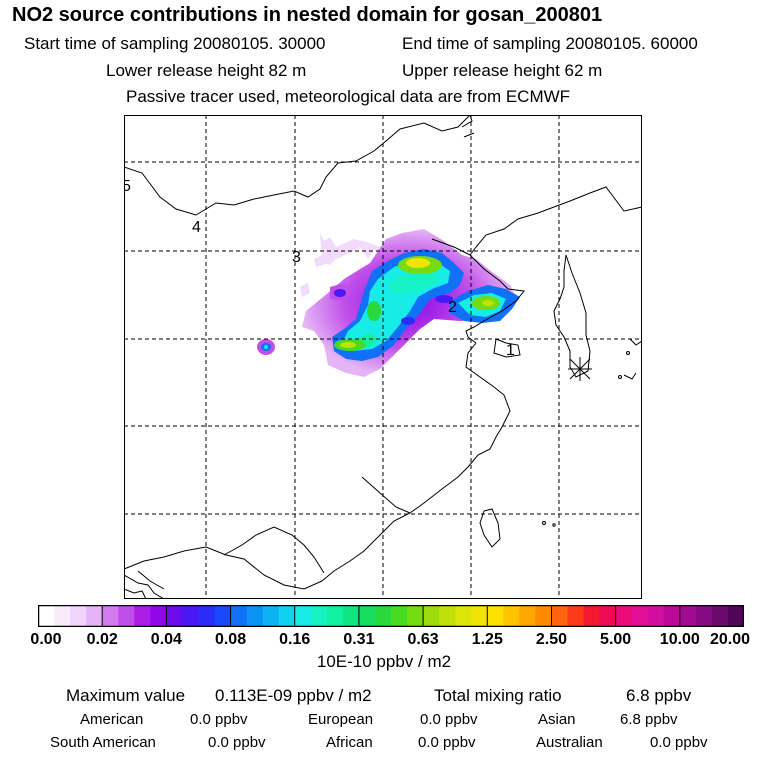 The image size is (768, 768). Describe the element at coordinates (102, 639) in the screenshot. I see `colorbar-tick-label: 0.02` at that location.